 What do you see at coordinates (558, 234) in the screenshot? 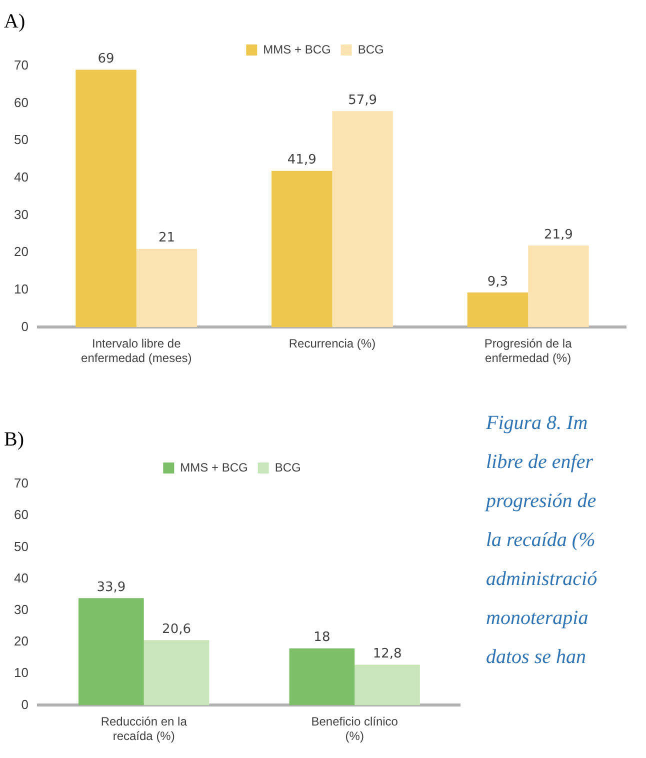
I see `data-label: 21,9` at bounding box center [558, 234].